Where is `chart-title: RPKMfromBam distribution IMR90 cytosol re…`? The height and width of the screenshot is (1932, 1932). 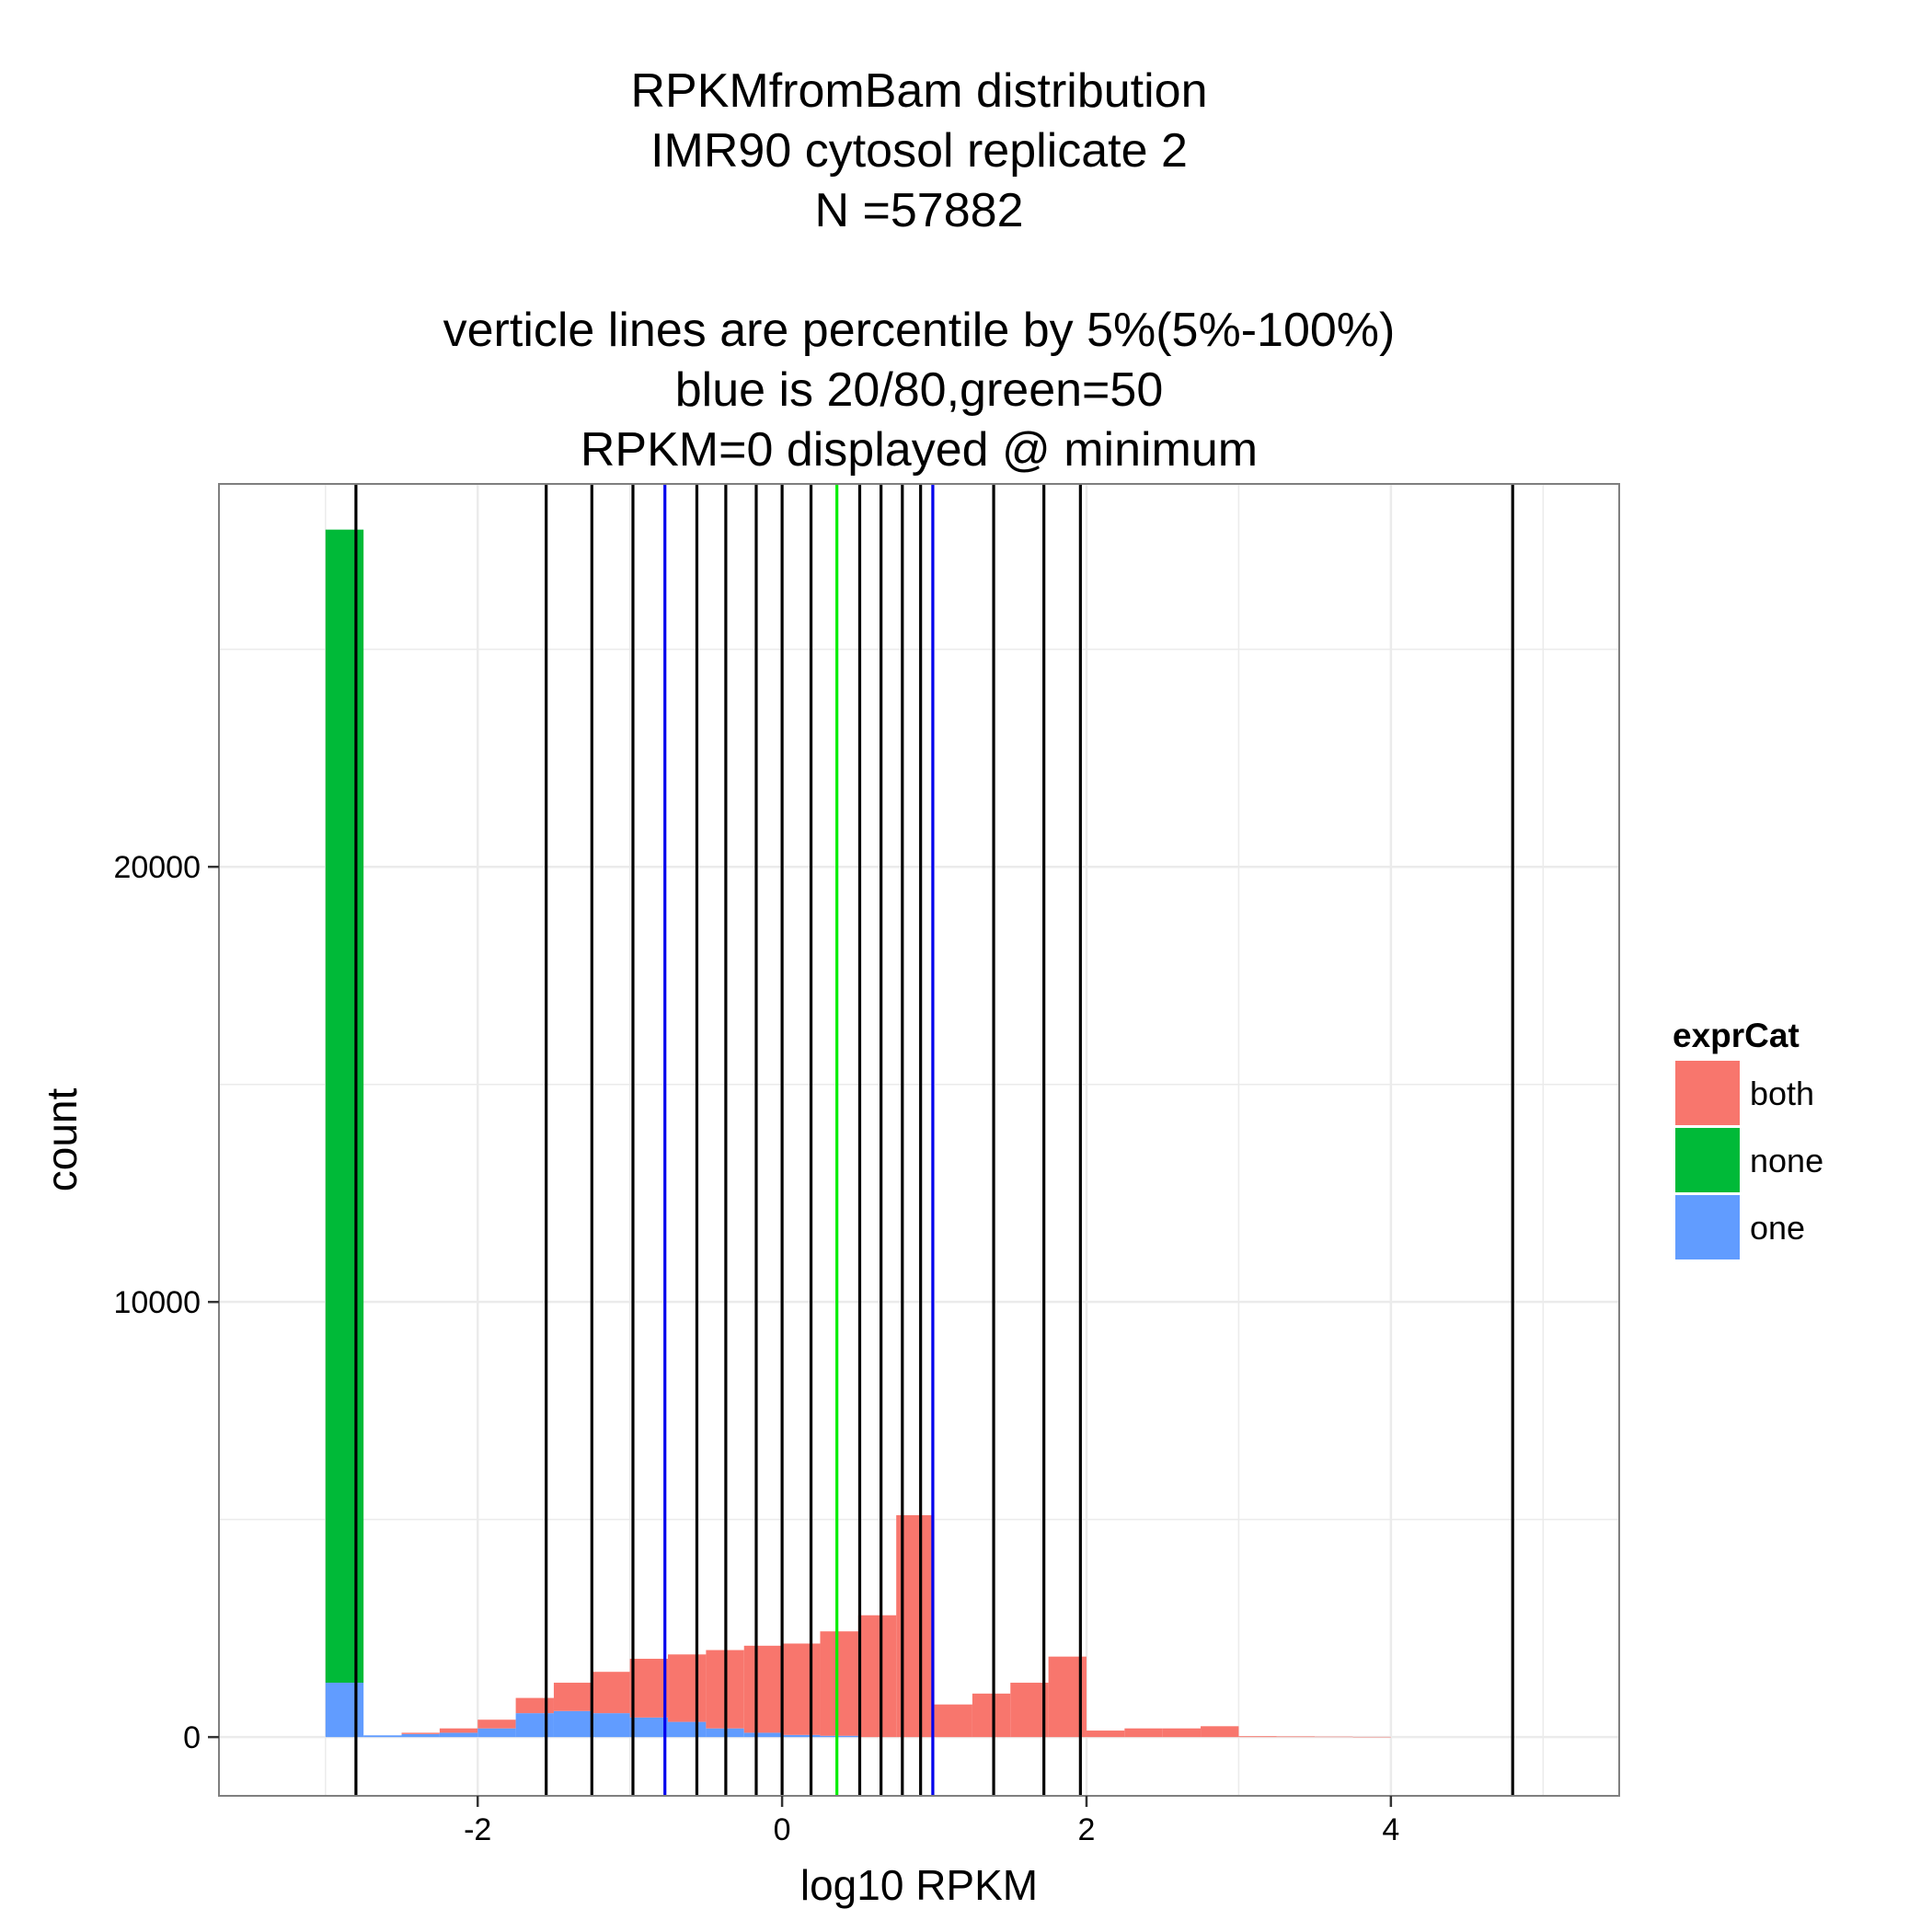 chart-title: RPKMfromBam distribution IMR90 cytosol re… is located at coordinates (919, 270).